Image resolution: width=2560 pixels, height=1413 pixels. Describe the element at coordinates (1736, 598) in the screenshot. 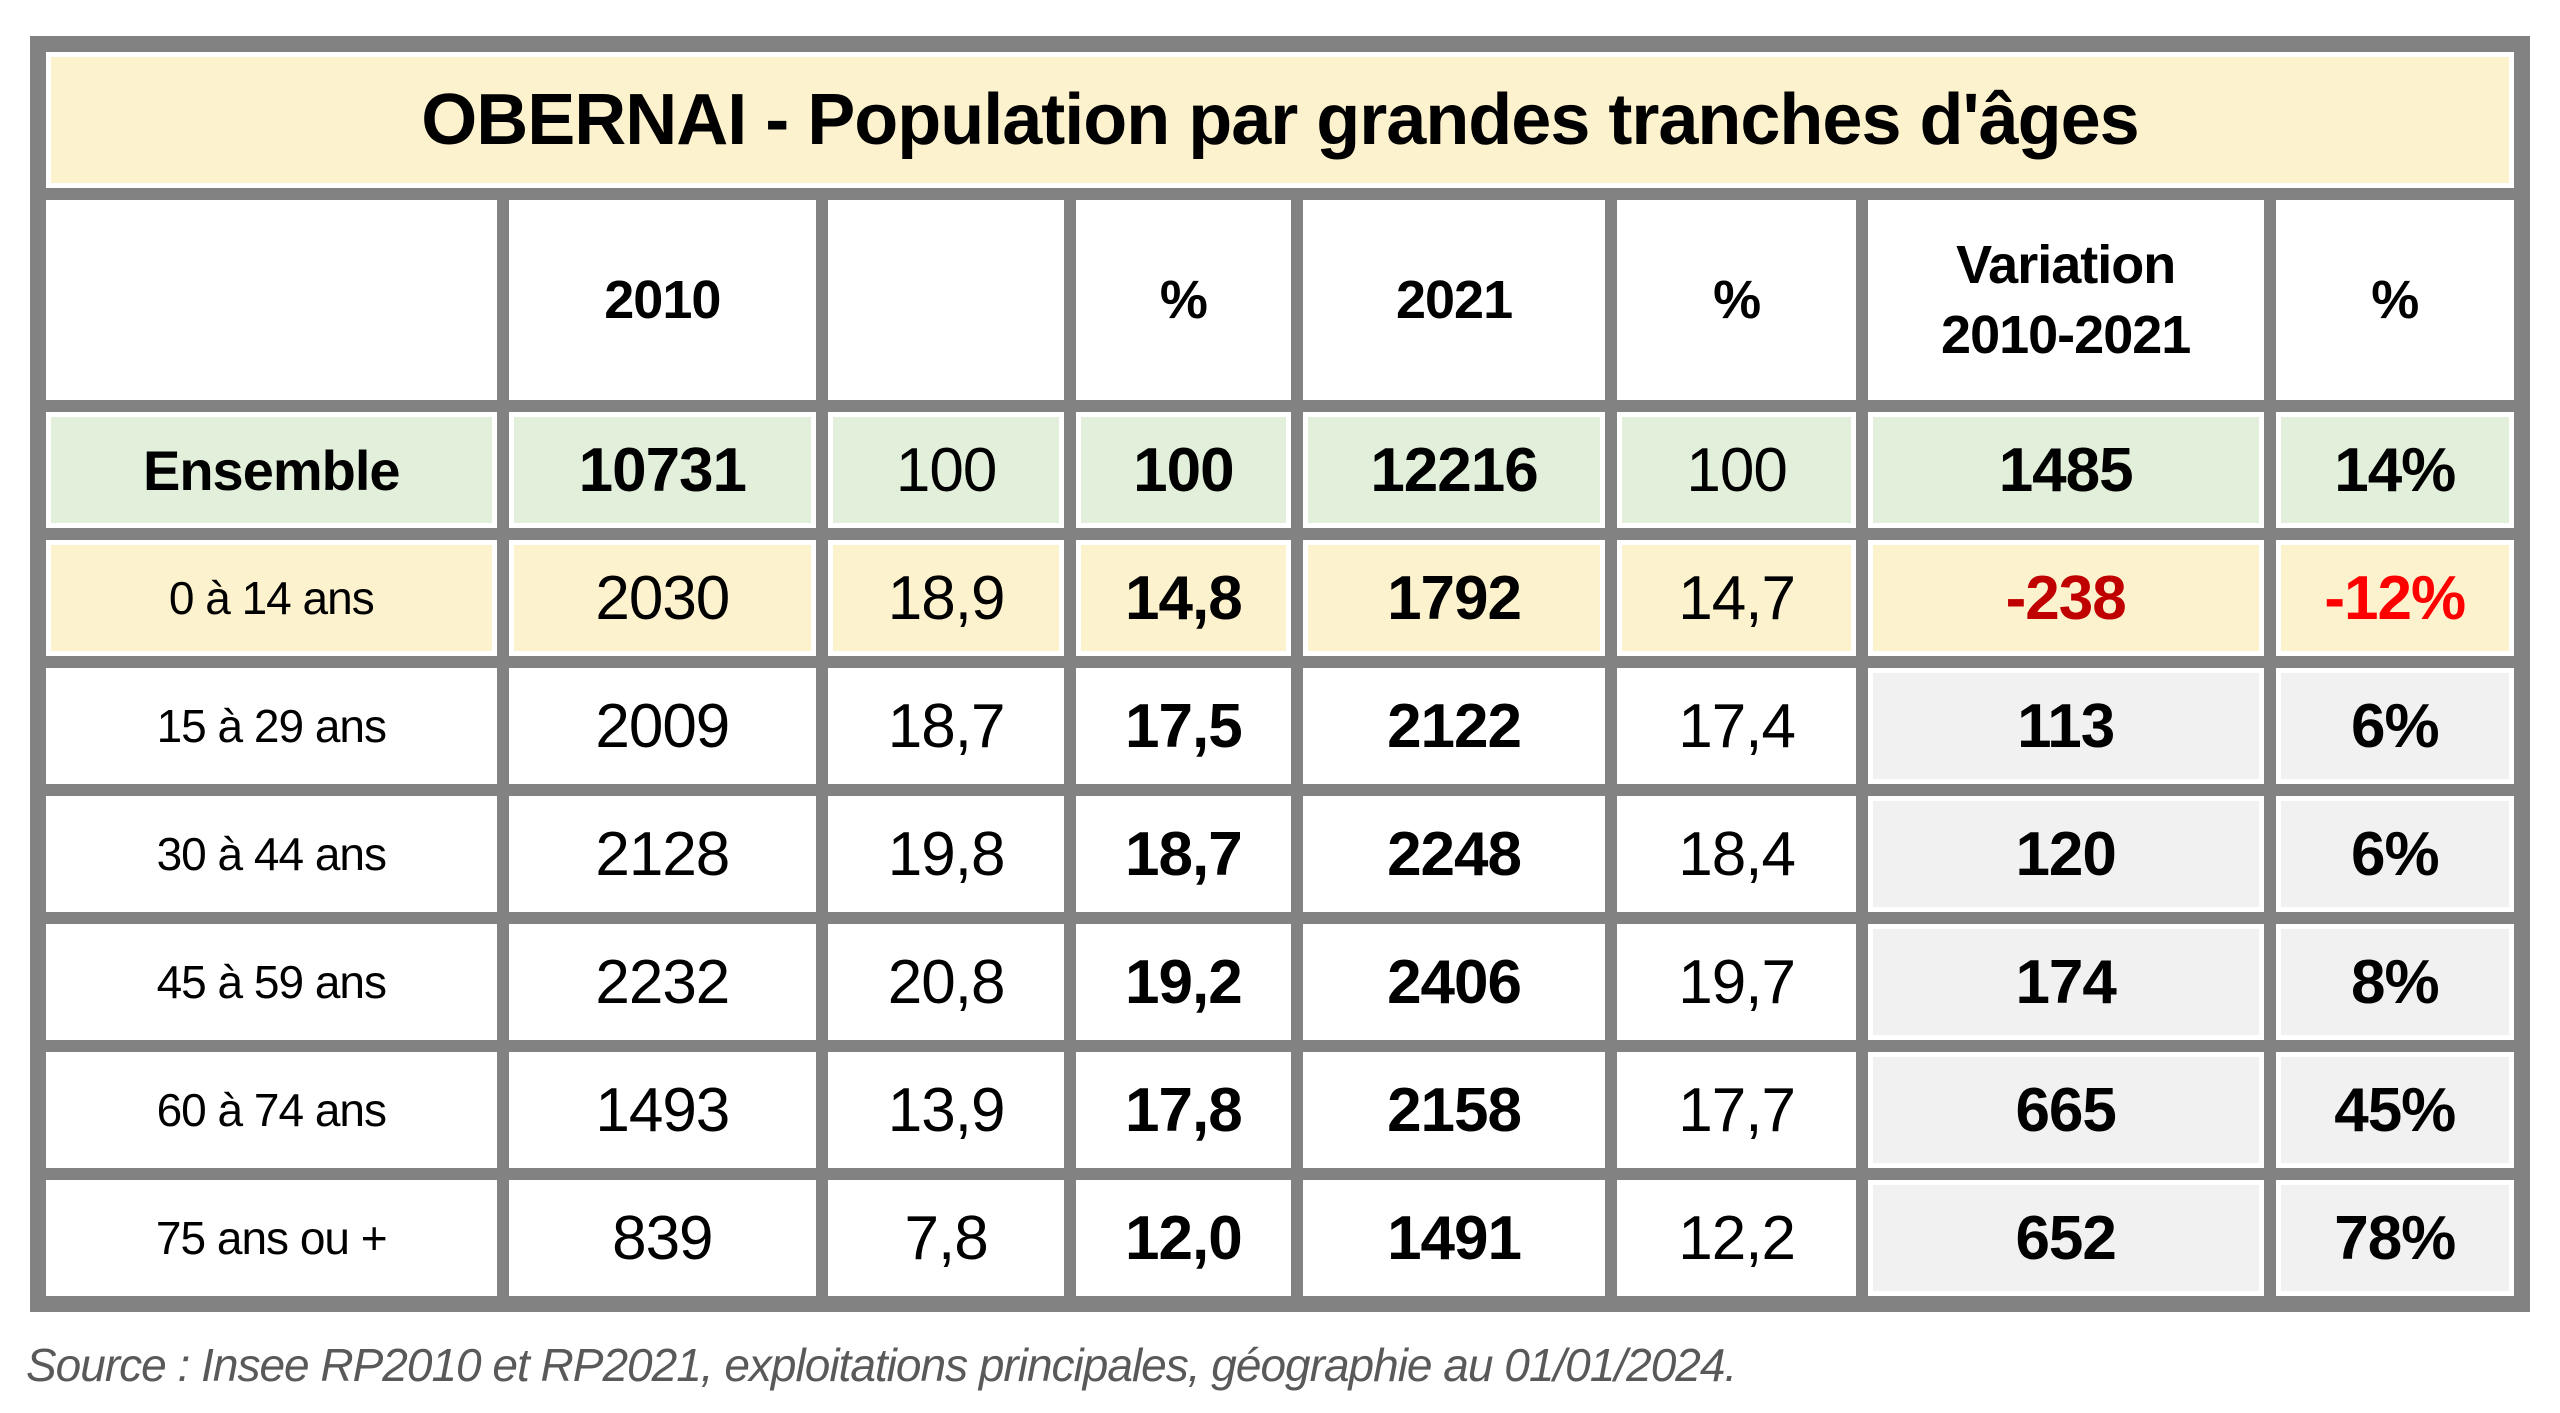

I see `pct-2021: 14,7` at that location.